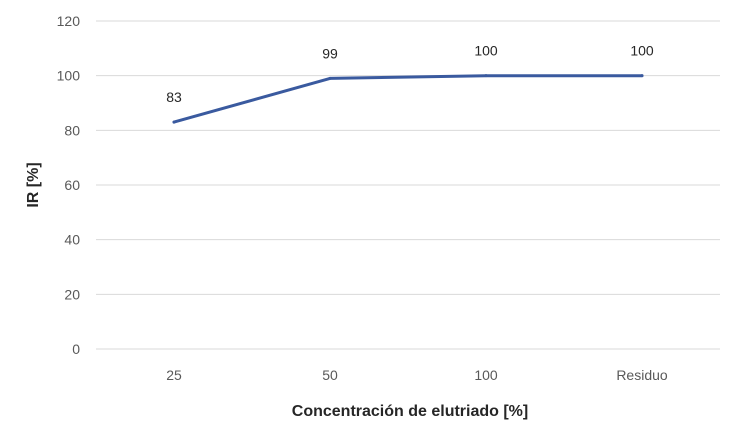 This screenshot has height=432, width=732. Describe the element at coordinates (330, 375) in the screenshot. I see `x-tick-label: 50` at that location.